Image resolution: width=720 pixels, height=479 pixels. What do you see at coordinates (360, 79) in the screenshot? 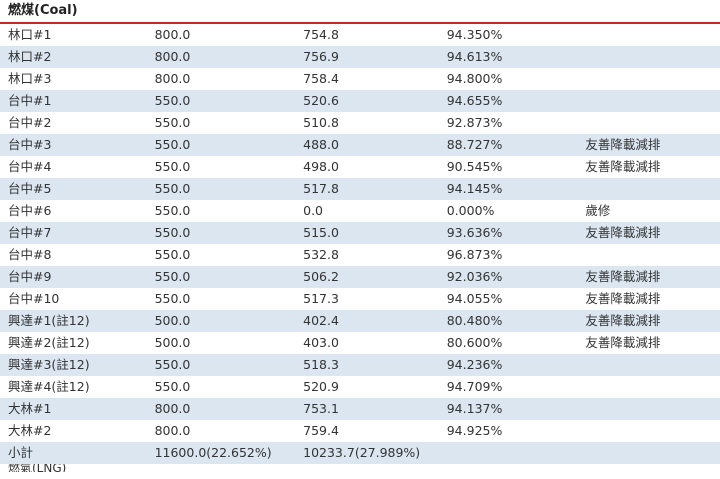
I see `table-row: 林口#3 800.0 758.4 94.800%` at bounding box center [360, 79].